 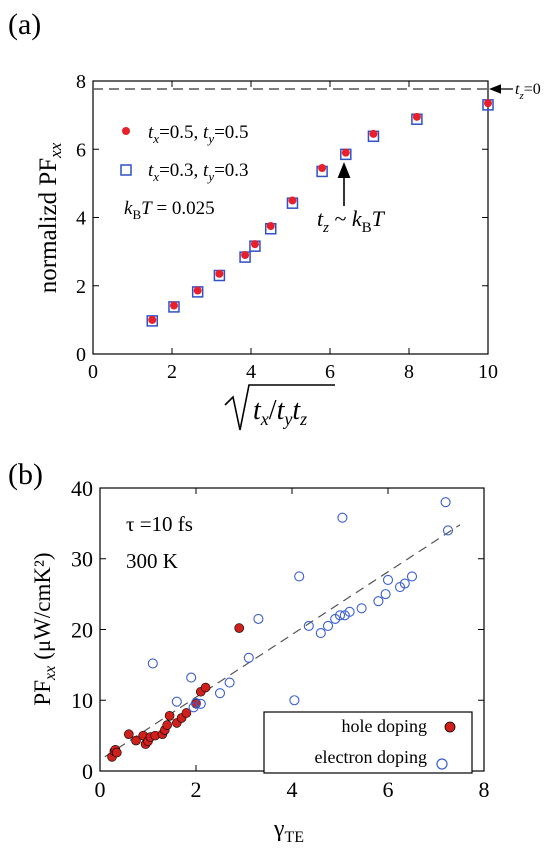 What do you see at coordinates (169, 210) in the screenshot?
I see `chart-a-param-text: kBT = 0.025` at bounding box center [169, 210].